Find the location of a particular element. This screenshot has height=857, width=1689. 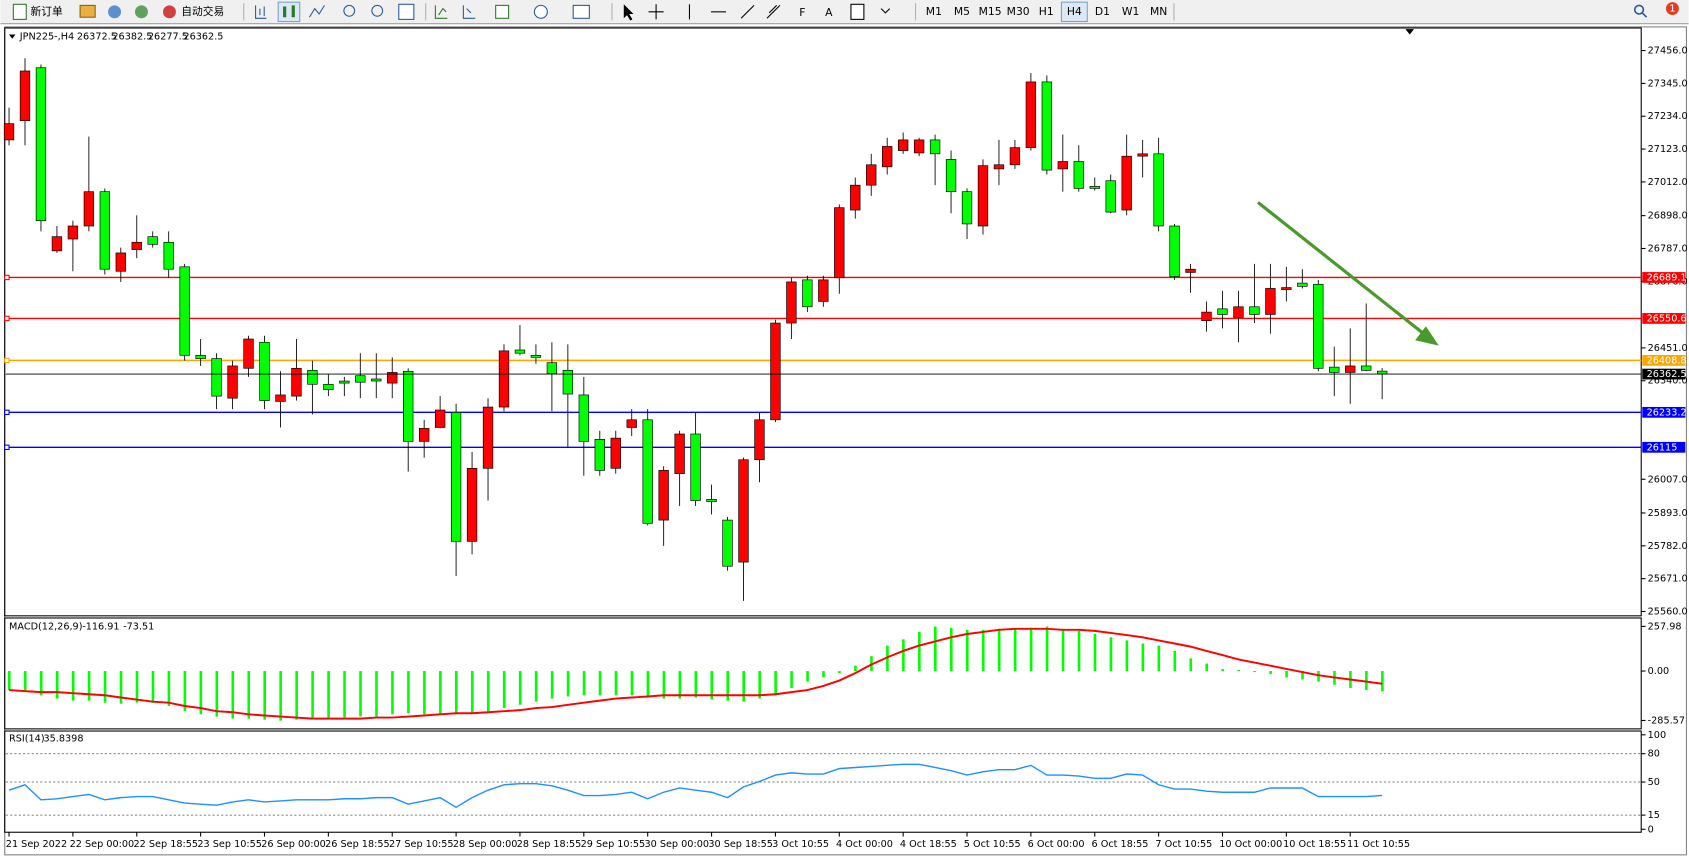

timeframe-button: H1 is located at coordinates (1046, 11).